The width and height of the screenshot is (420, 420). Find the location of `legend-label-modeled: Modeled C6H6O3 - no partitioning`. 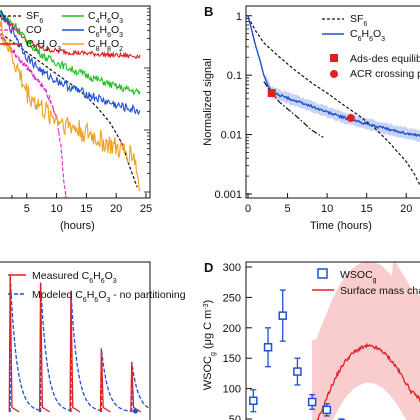

legend-label-modeled: Modeled C6H6O3 - no partitioning is located at coordinates (109, 296).